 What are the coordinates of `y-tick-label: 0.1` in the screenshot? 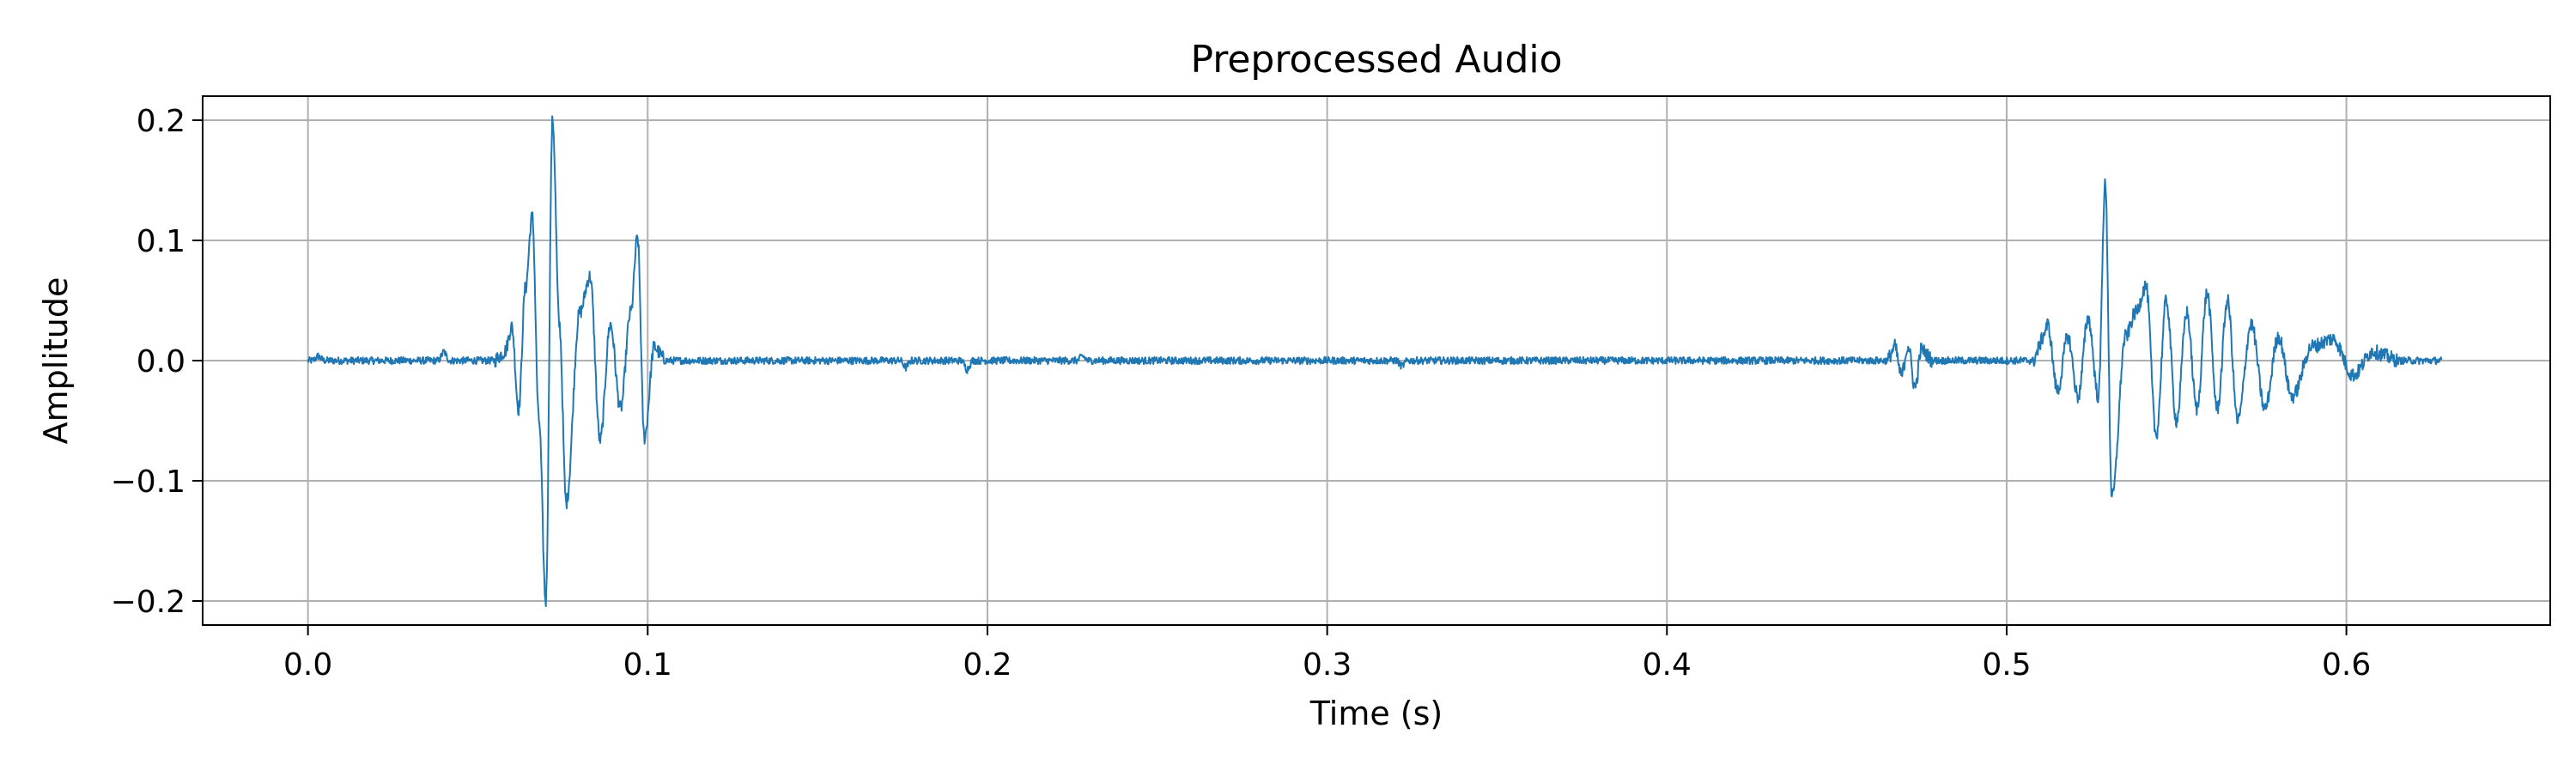 It's located at (161, 241).